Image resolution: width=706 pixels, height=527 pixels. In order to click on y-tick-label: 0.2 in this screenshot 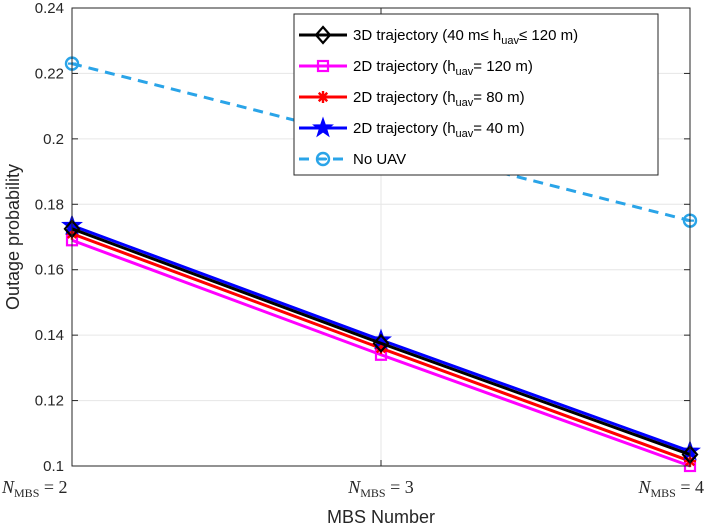, I will do `click(53, 139)`.